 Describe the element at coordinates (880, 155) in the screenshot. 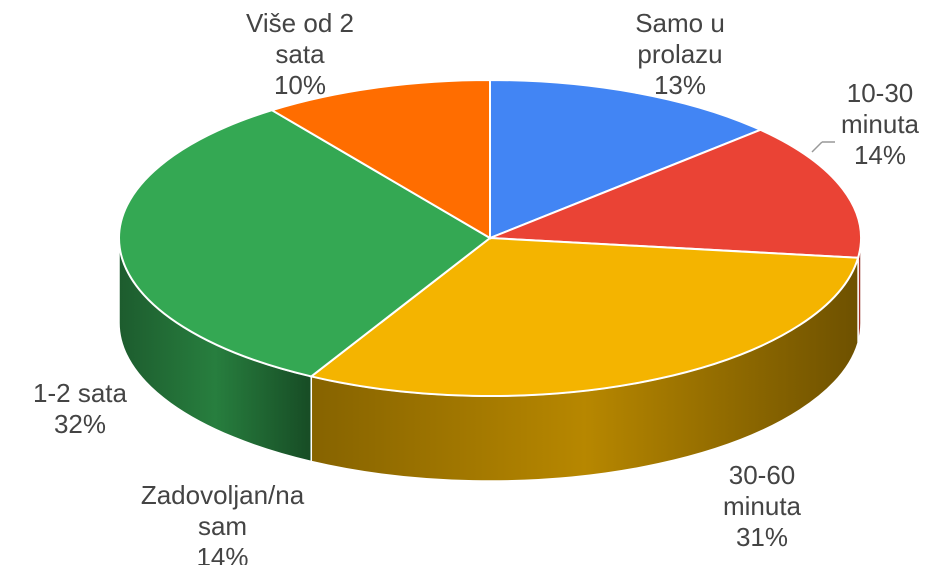

I see `value-label: 14%` at that location.